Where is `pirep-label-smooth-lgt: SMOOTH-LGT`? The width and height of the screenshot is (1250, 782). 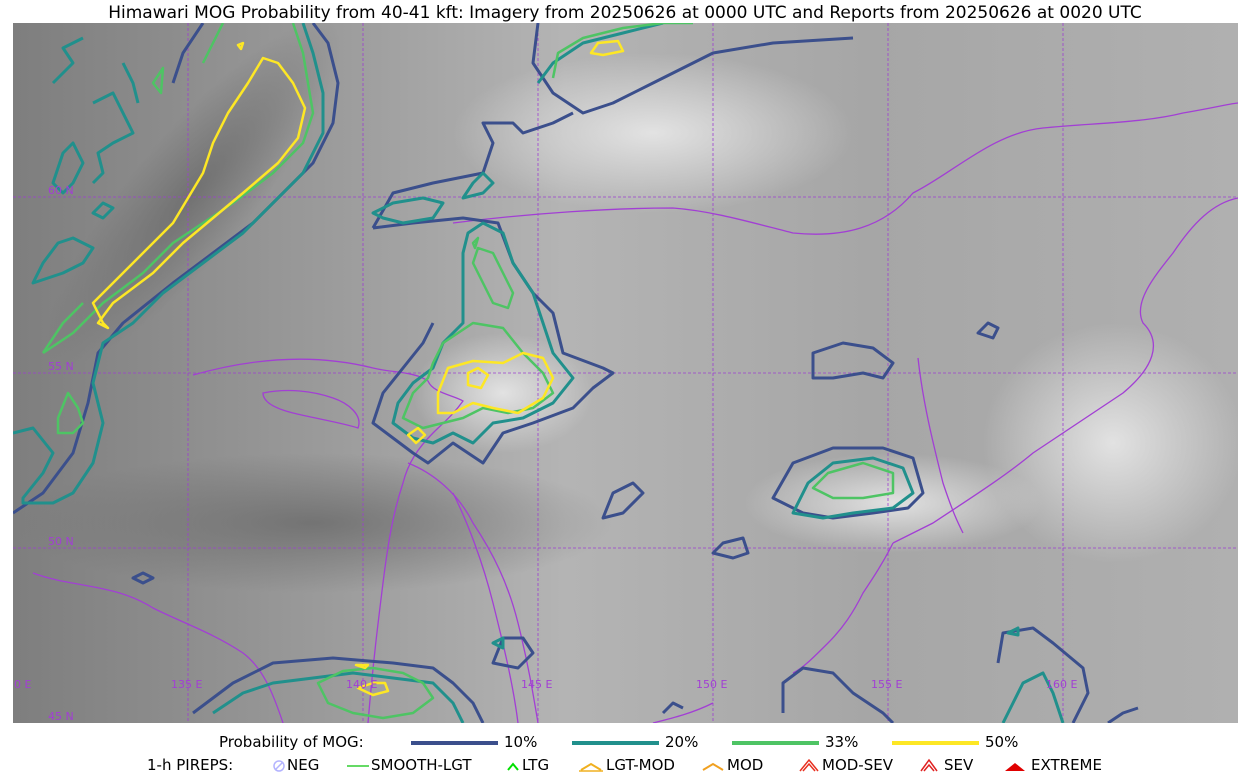 pirep-label-smooth-lgt: SMOOTH-LGT is located at coordinates (421, 765).